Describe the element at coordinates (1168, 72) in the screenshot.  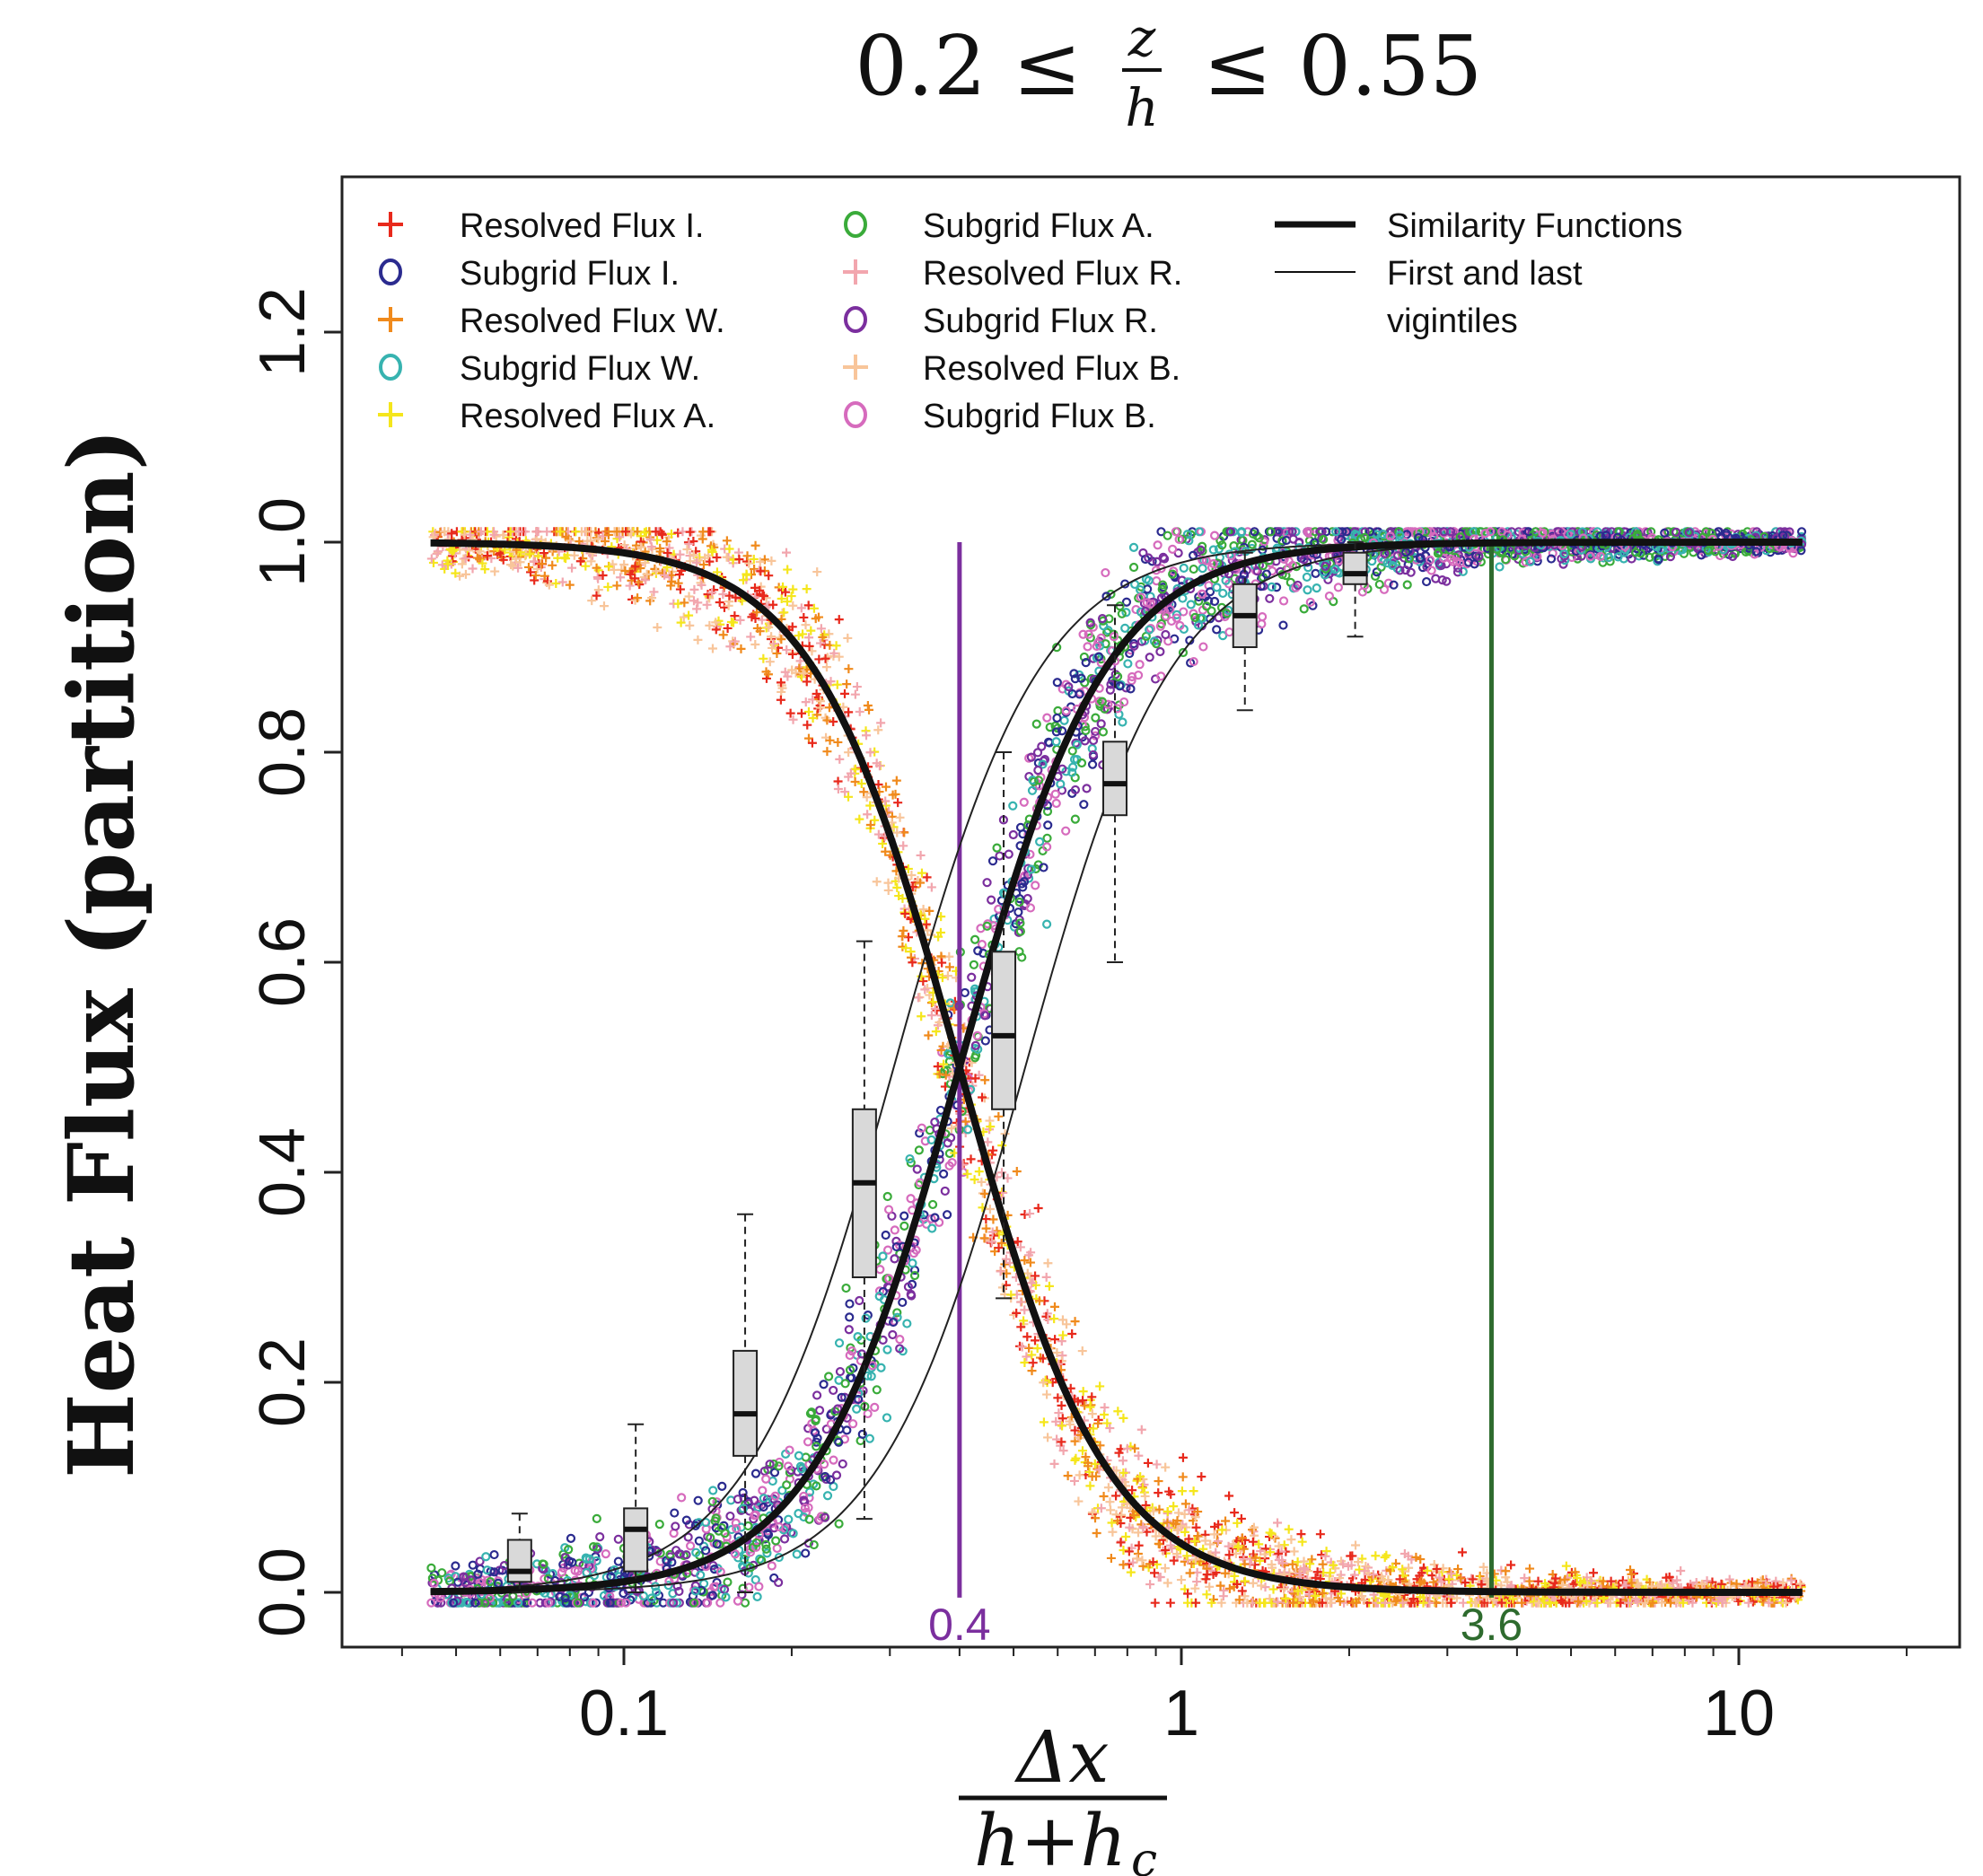
I see `chart-title: 0.2 ≤ z h ≤ 0.55` at that location.